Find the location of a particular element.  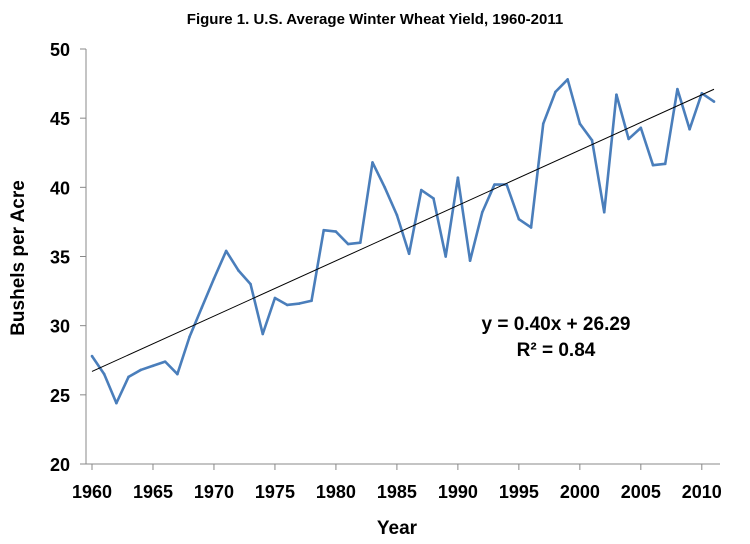

x-tick-label: 2005 is located at coordinates (641, 492).